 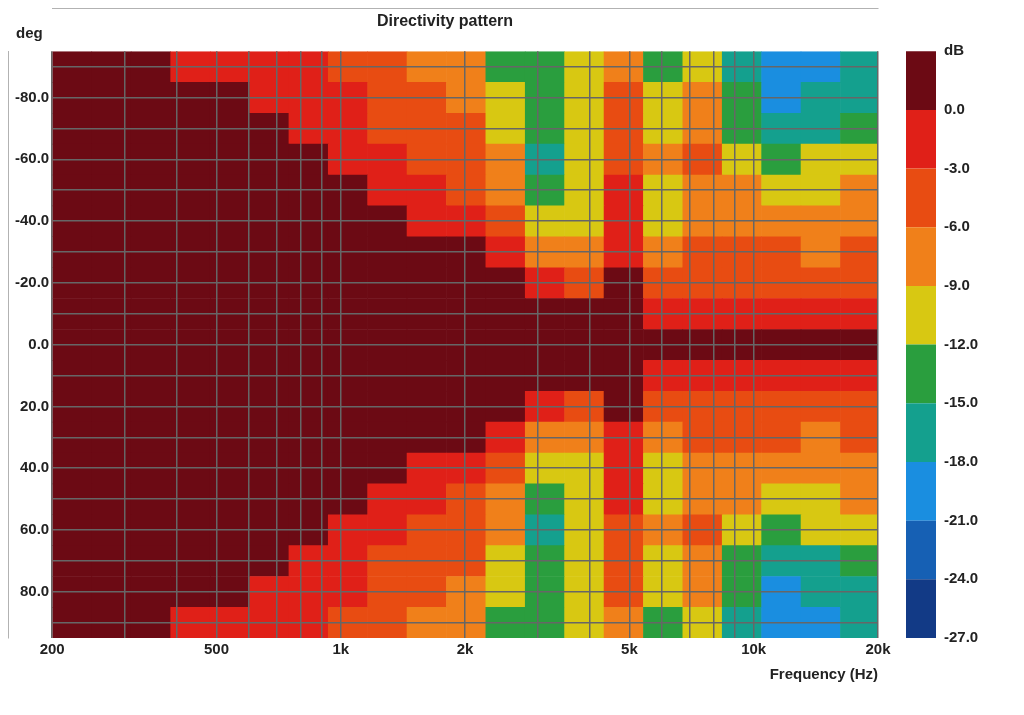 I want to click on y-tick-label: -80.0, so click(x=32, y=96).